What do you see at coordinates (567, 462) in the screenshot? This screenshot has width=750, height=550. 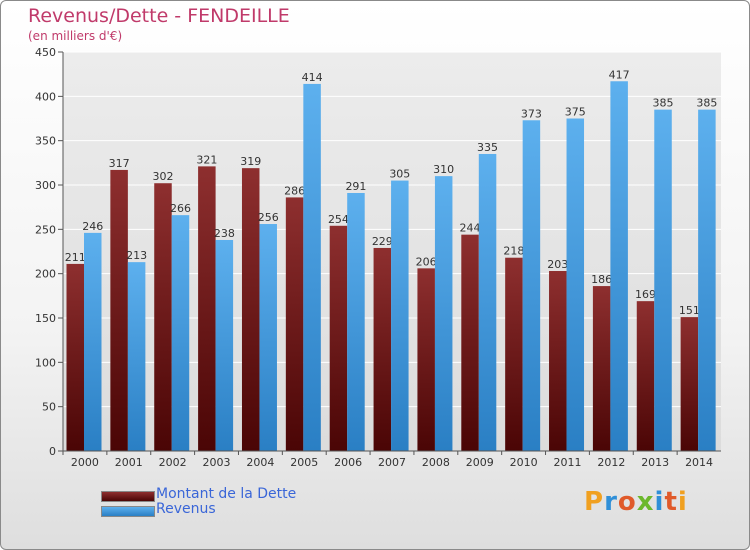 I see `x-tick-label: 2011` at bounding box center [567, 462].